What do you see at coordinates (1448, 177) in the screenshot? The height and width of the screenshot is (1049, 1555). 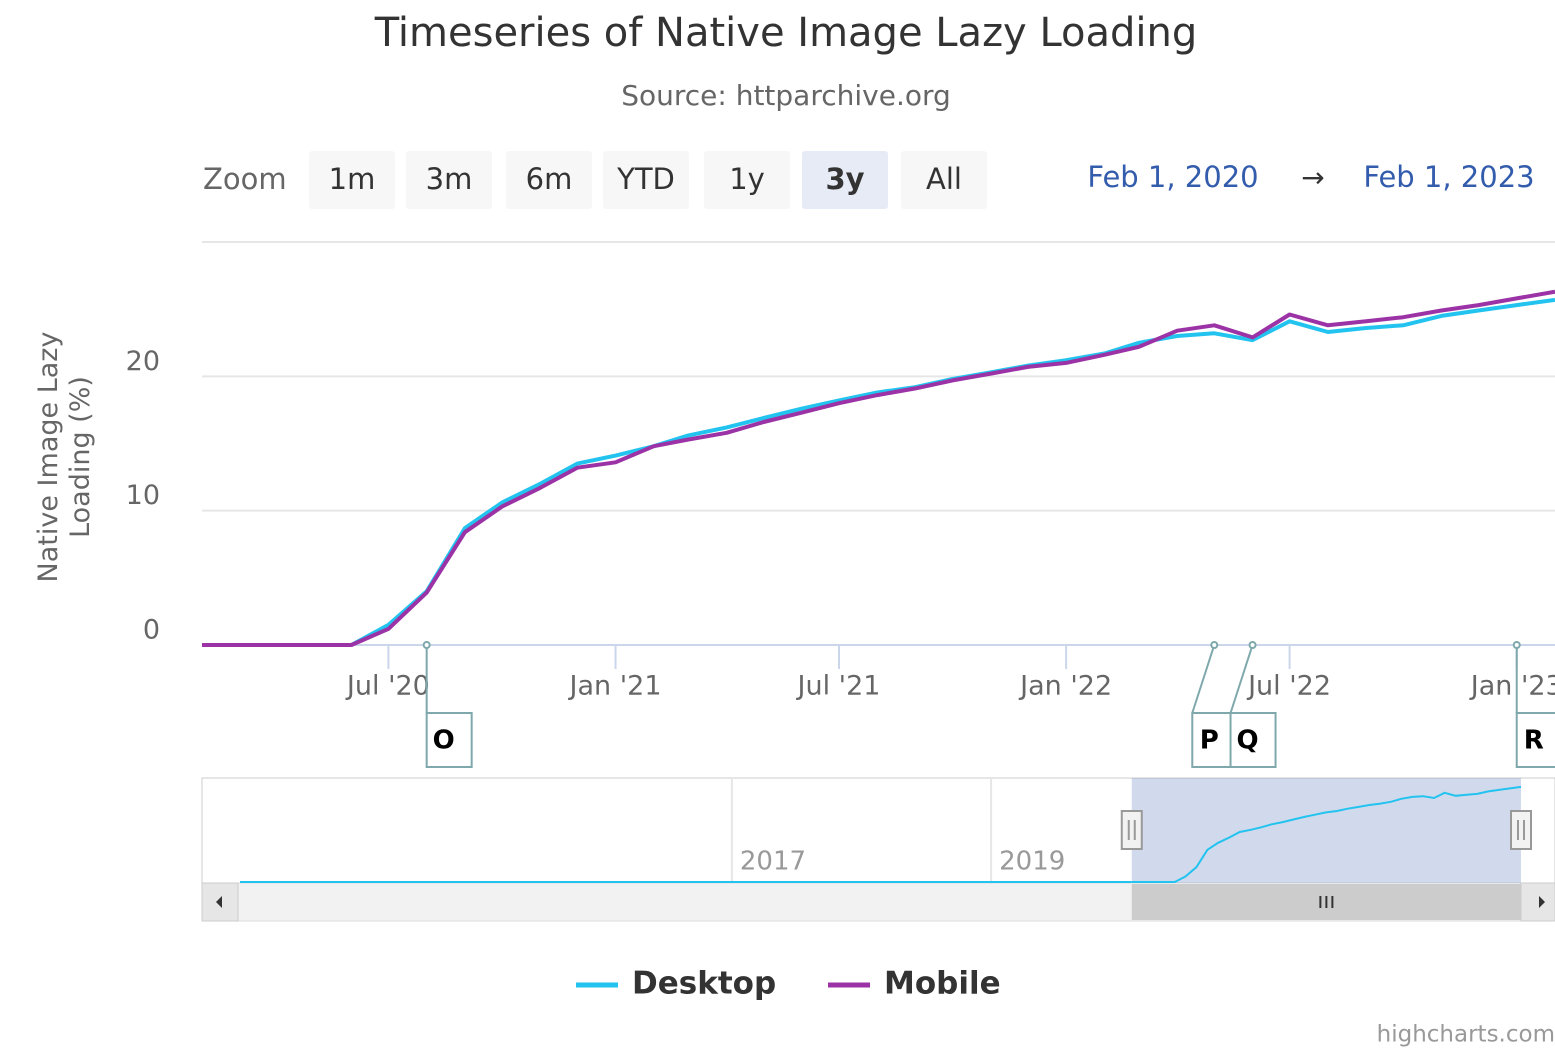 I see `range-input: Feb 1, 2023` at bounding box center [1448, 177].